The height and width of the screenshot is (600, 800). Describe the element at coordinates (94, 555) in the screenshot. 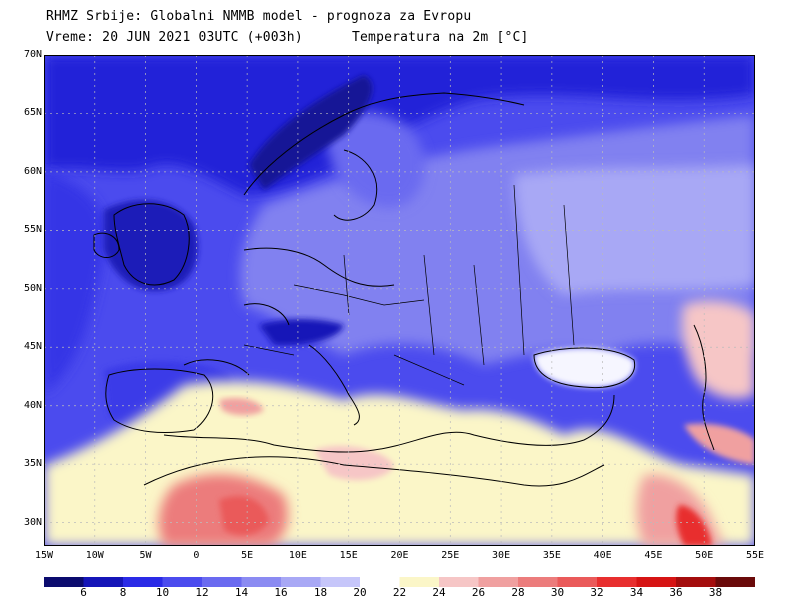

I see `lon-label: 10W` at that location.